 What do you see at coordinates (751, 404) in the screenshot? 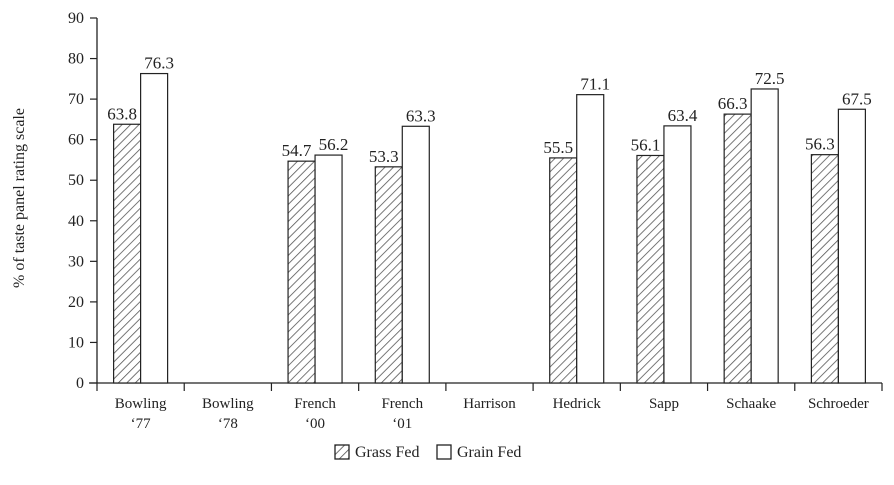
I see `x-category-label: Schaake` at bounding box center [751, 404].